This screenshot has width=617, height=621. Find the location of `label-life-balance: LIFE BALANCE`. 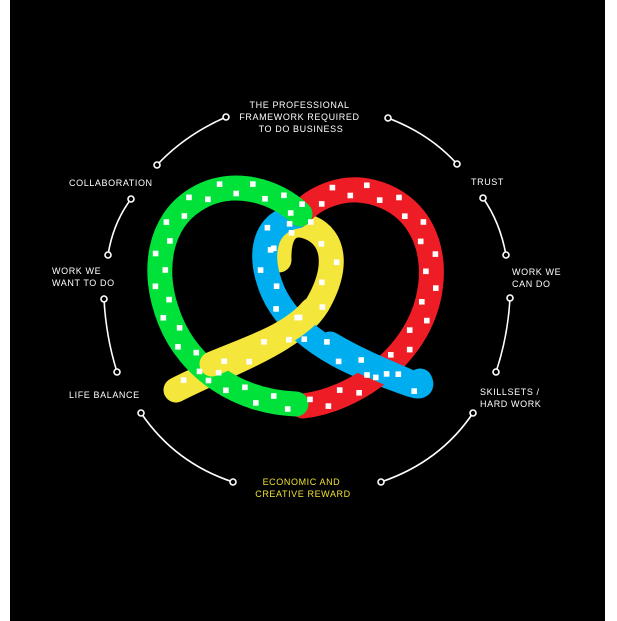

label-life-balance: LIFE BALANCE is located at coordinates (104, 395).